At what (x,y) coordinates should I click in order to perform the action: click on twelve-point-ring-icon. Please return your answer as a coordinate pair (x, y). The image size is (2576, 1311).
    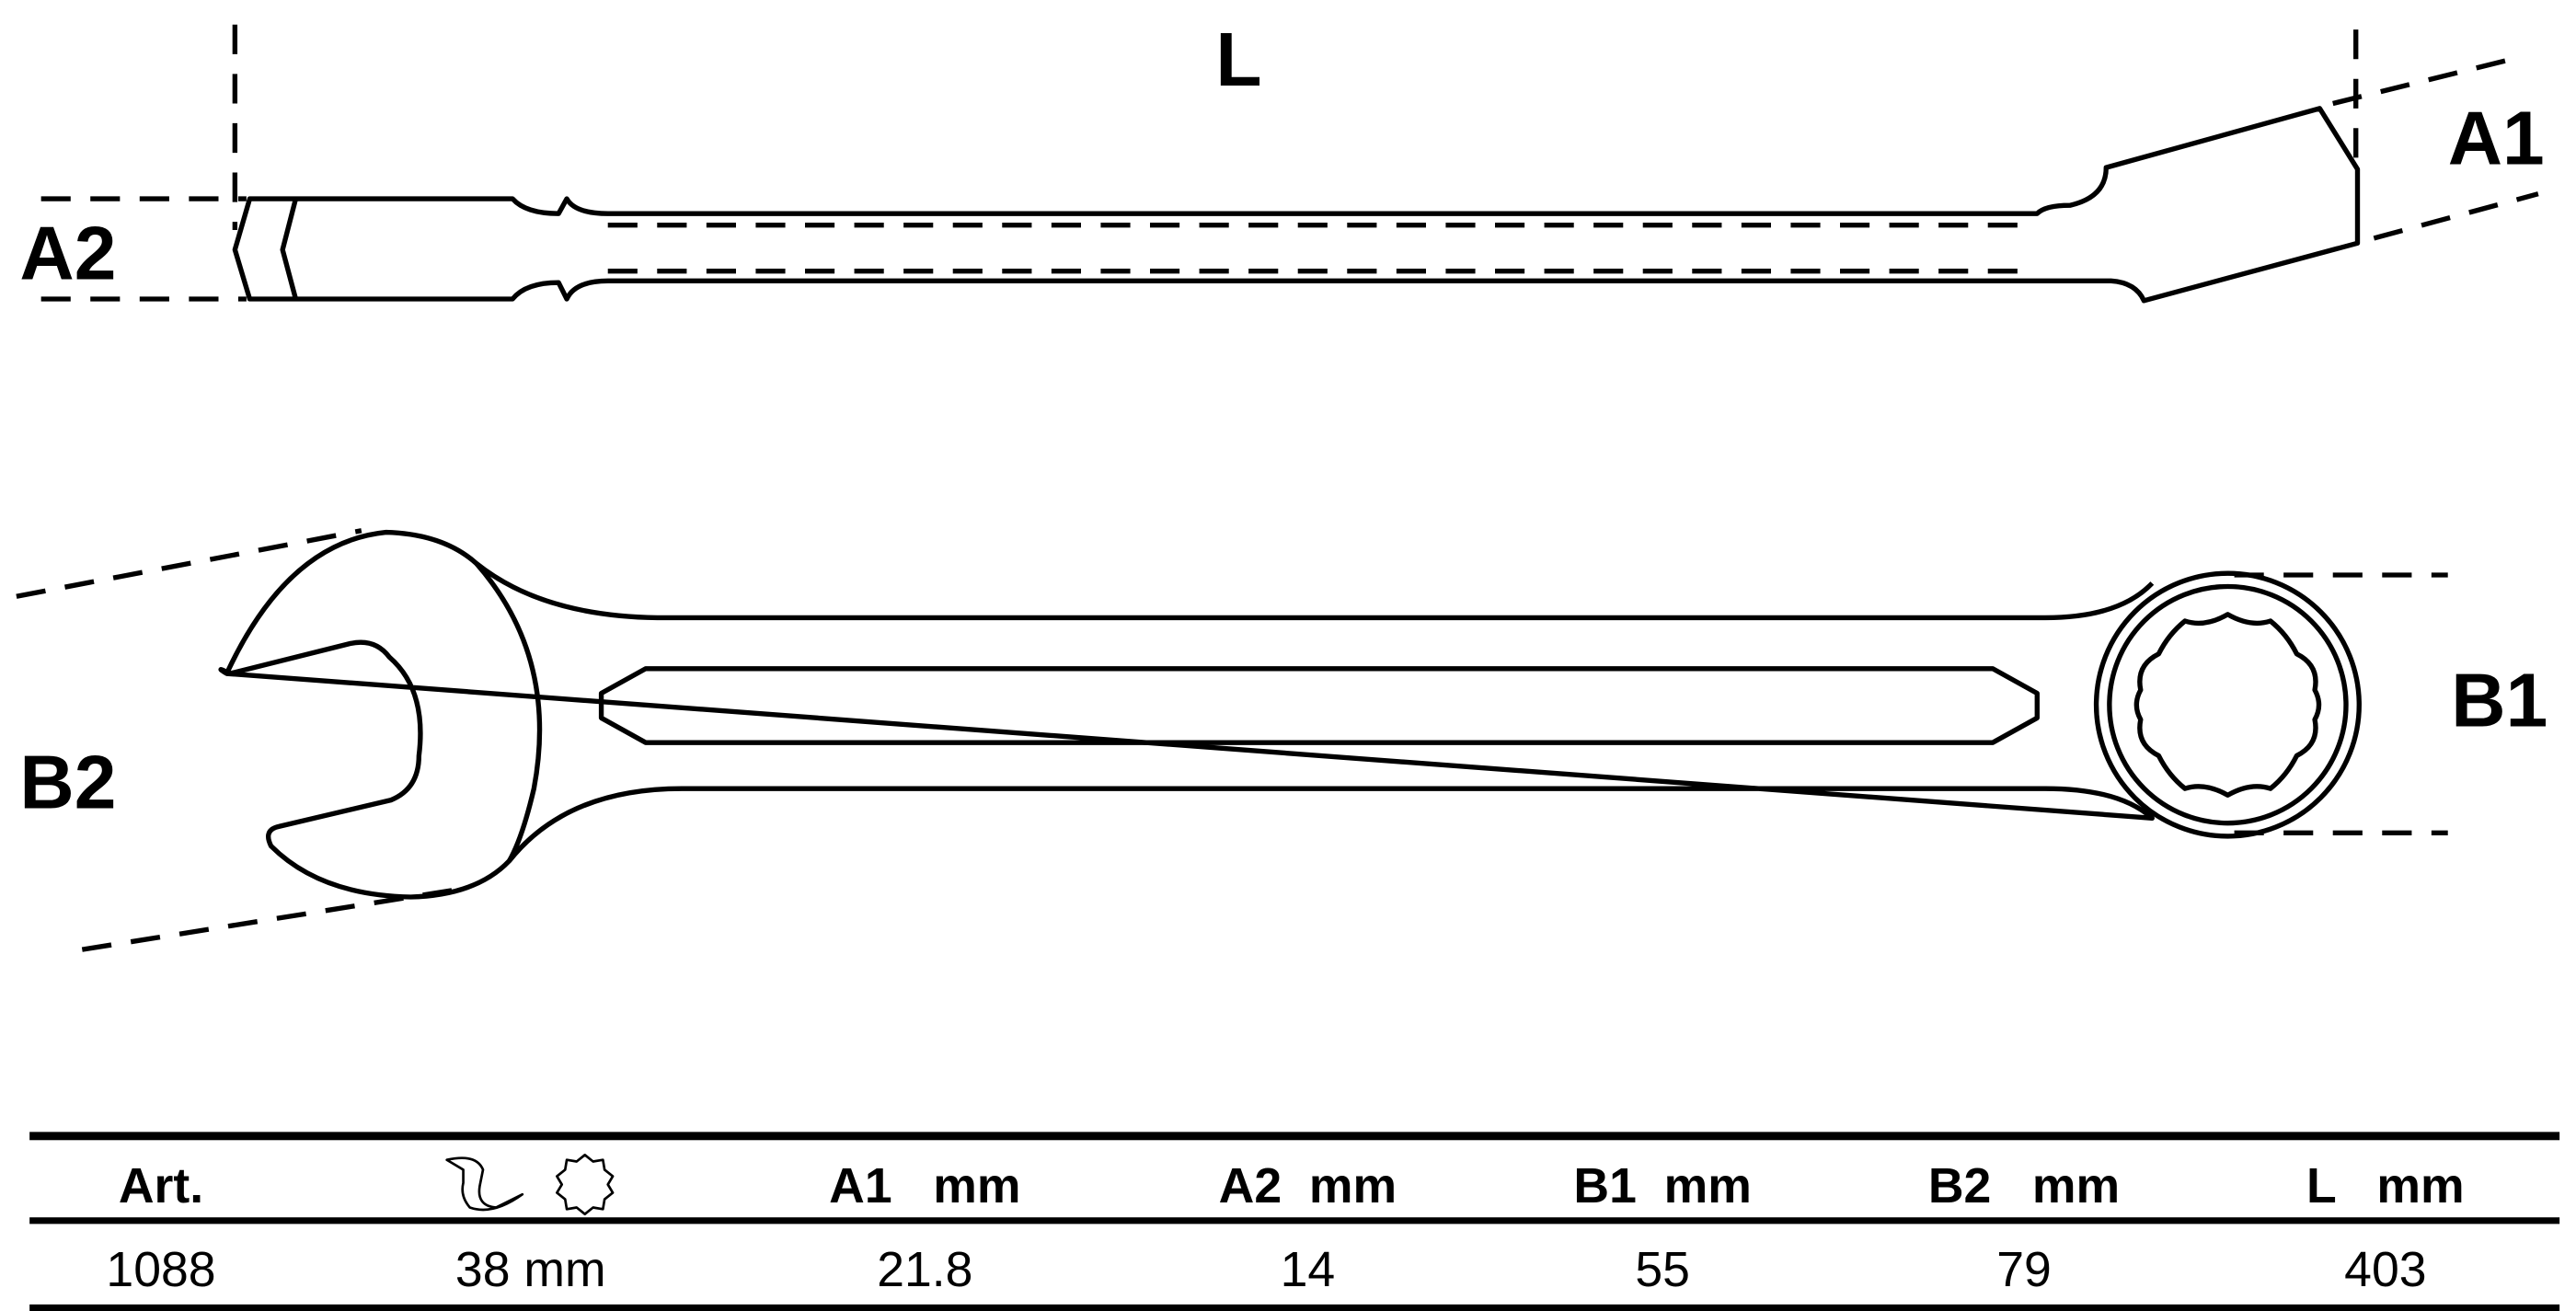
    Looking at the image, I should click on (585, 1184).